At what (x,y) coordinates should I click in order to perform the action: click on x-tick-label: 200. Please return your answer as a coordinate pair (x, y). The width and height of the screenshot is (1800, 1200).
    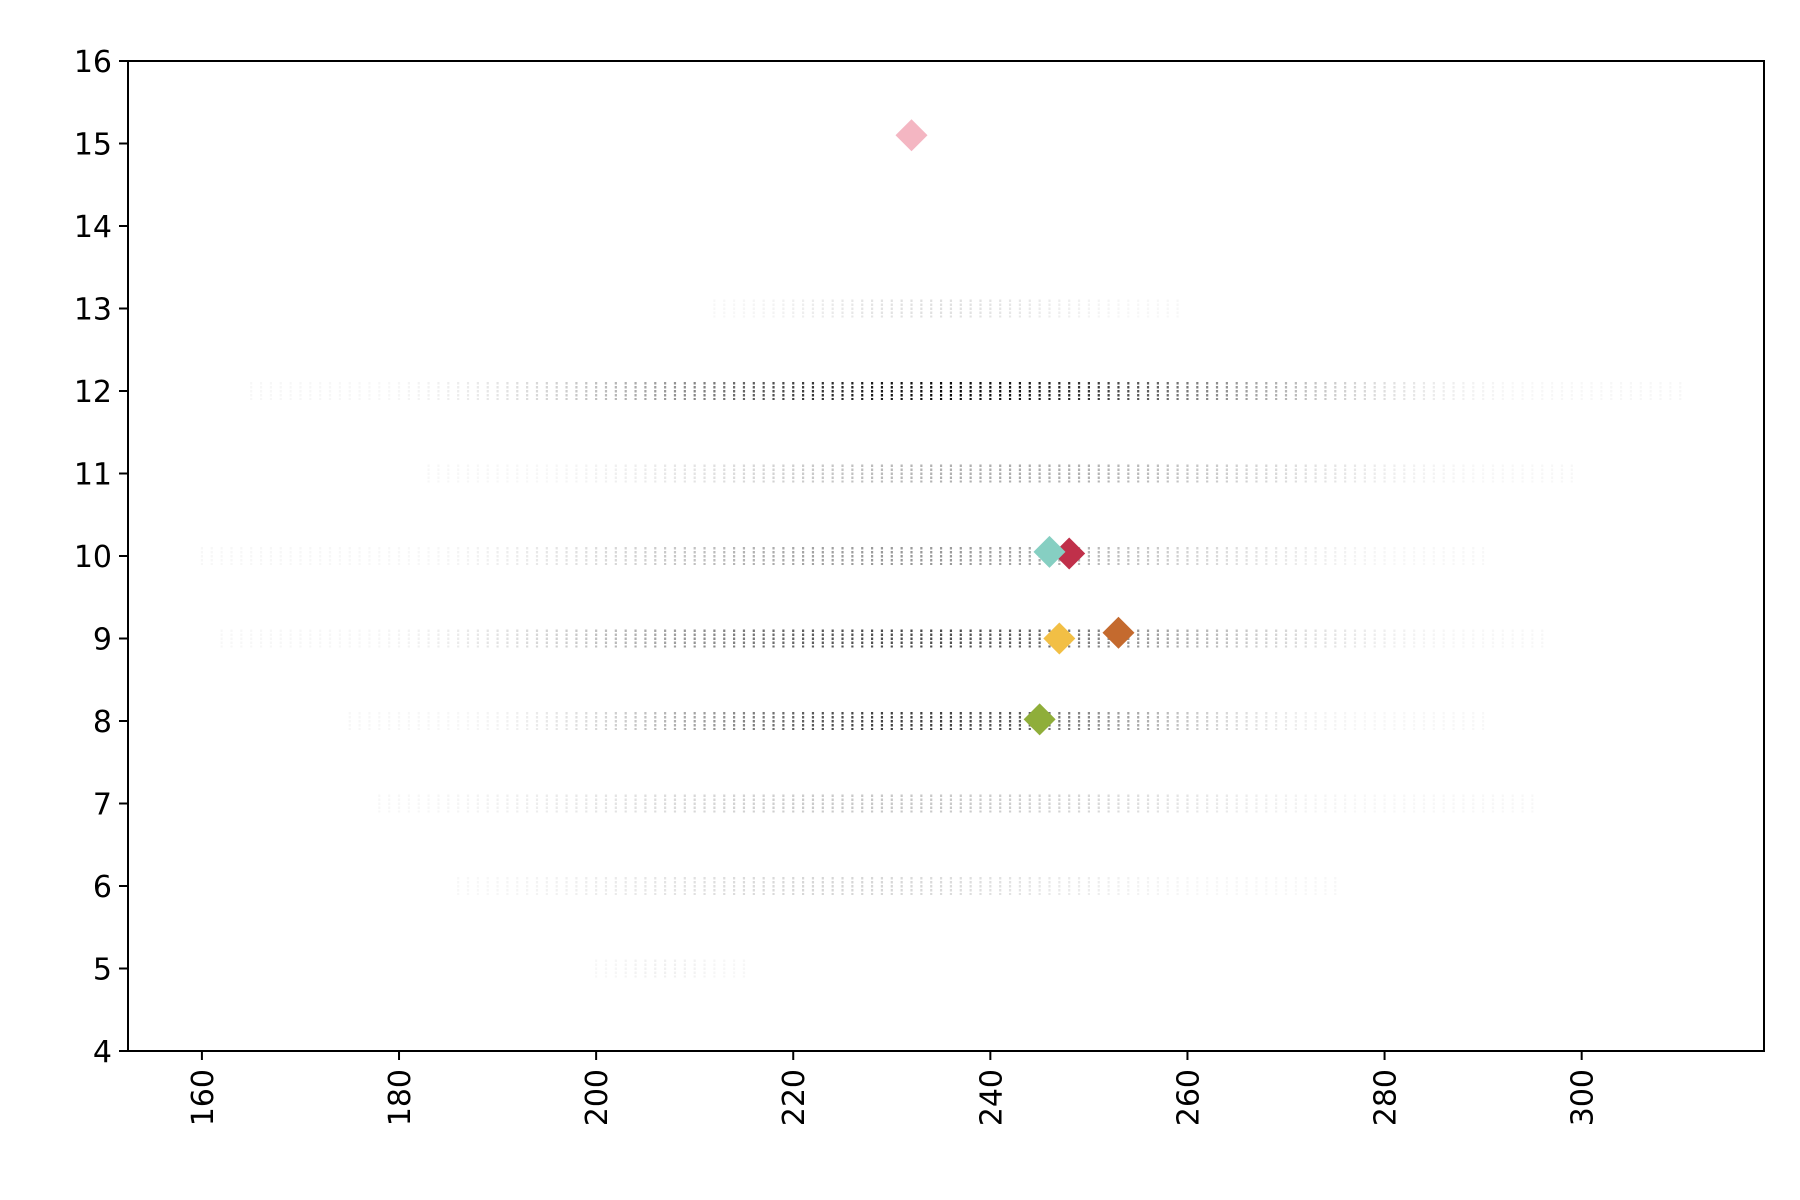
    Looking at the image, I should click on (597, 1097).